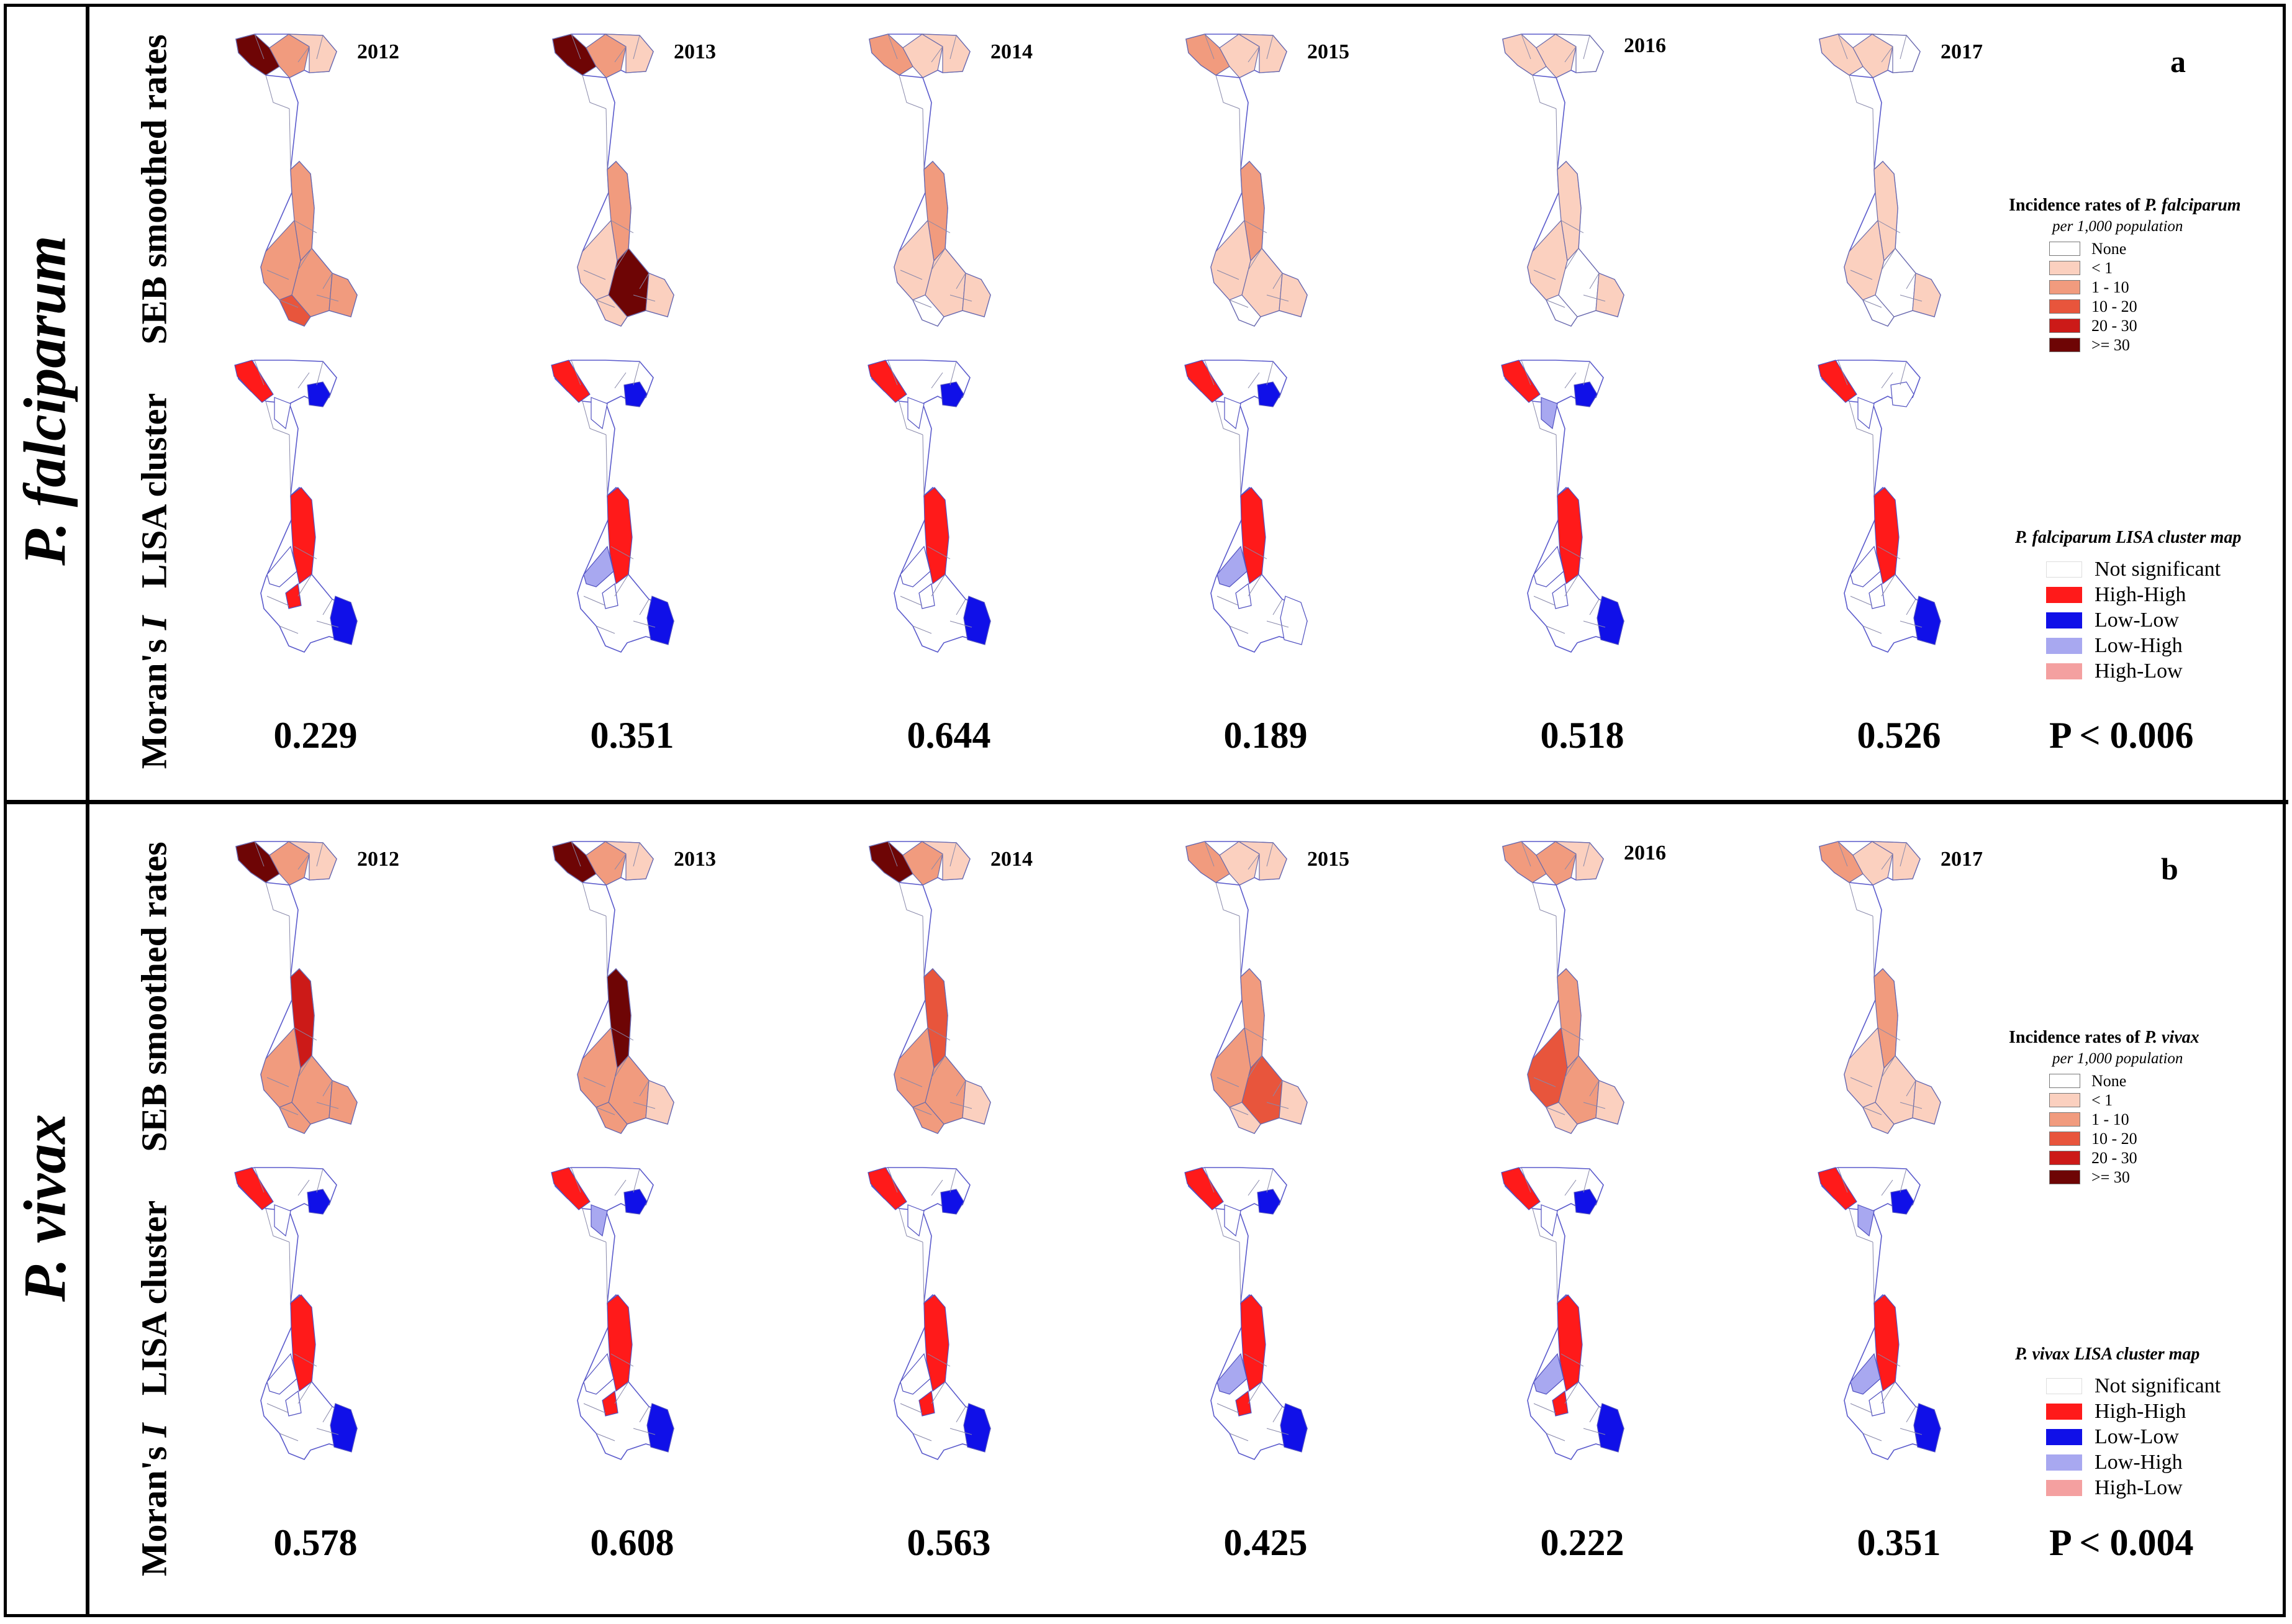 Image resolution: width=2292 pixels, height=1624 pixels. I want to click on seb-map-2012, so click(296, 987).